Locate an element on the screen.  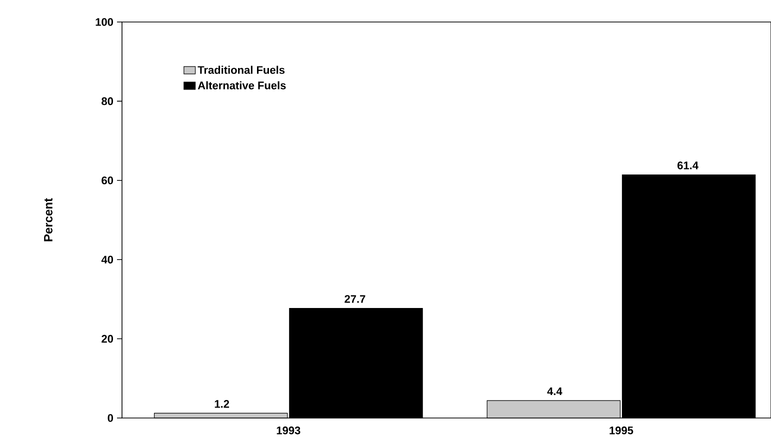
data-label: 61.4 is located at coordinates (687, 166).